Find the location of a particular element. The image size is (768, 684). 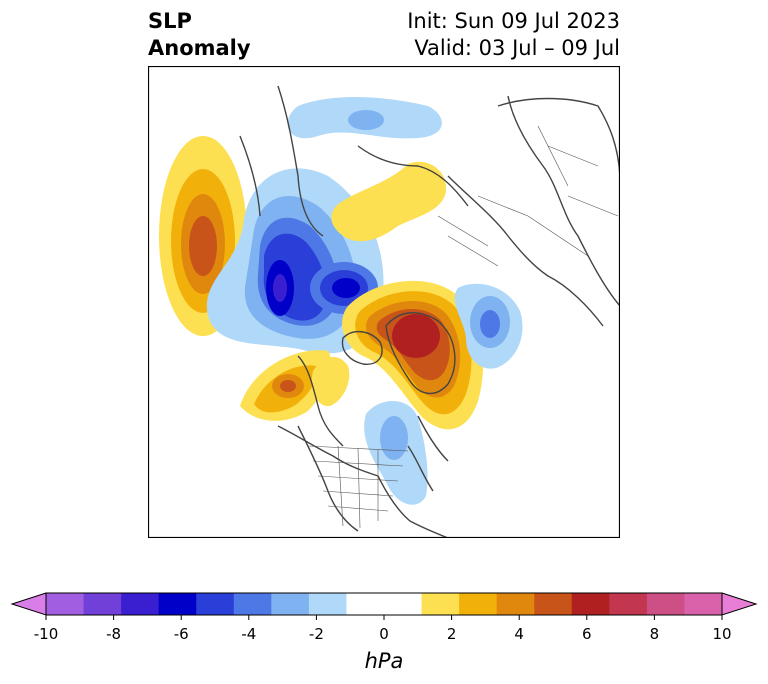

init-date: Init: Sun 09 Jul 2023 is located at coordinates (513, 21).